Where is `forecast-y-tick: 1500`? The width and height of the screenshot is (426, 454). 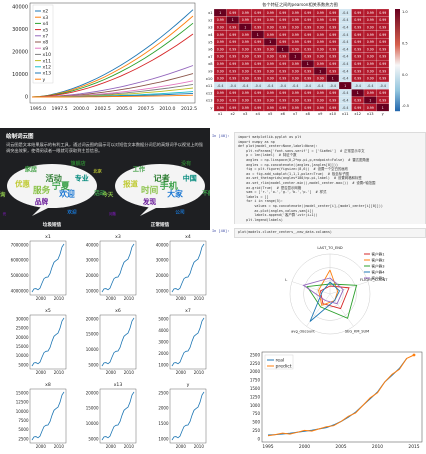
forecast-y-tick: 1500 is located at coordinates (255, 388).